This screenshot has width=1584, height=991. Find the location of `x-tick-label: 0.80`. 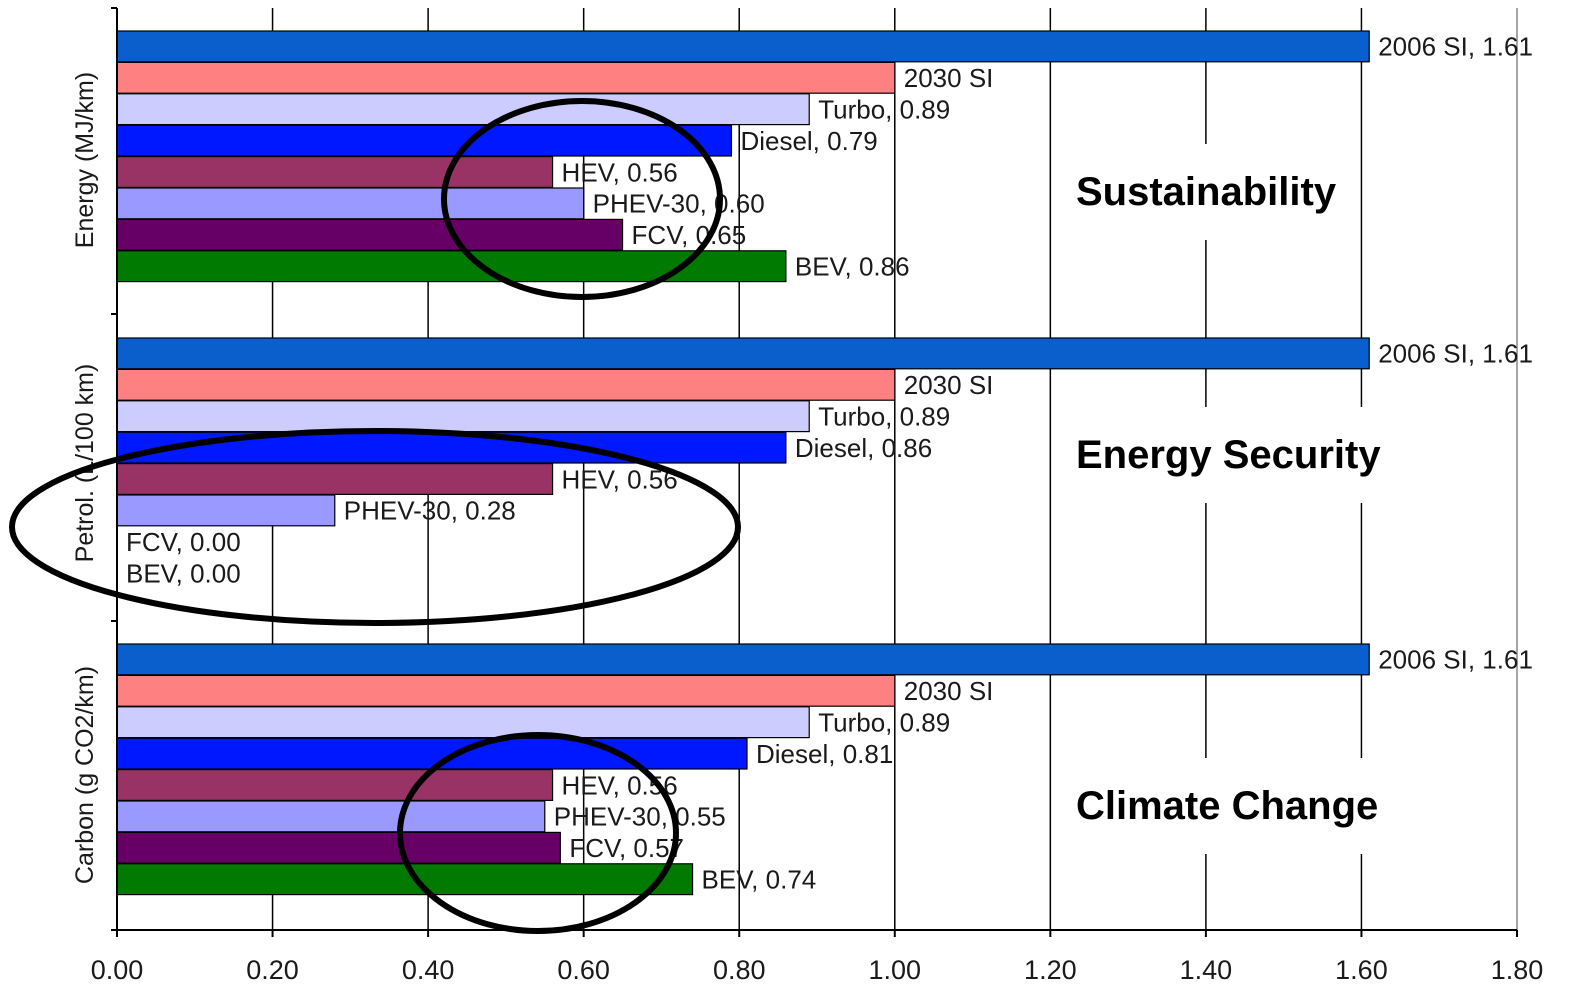

x-tick-label: 0.80 is located at coordinates (739, 970).